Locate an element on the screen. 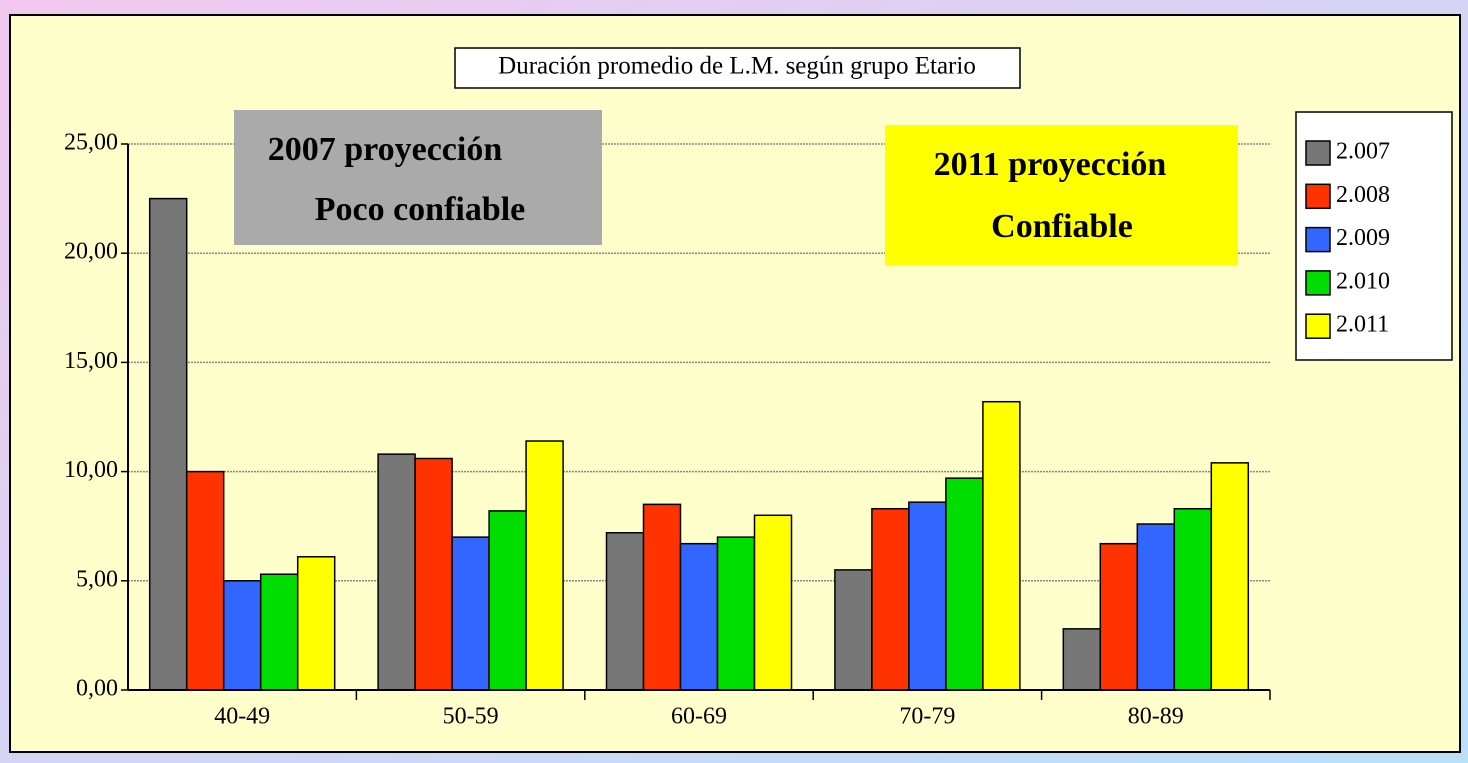 This screenshot has width=1468, height=763. legend-label: 2.011 is located at coordinates (1362, 325).